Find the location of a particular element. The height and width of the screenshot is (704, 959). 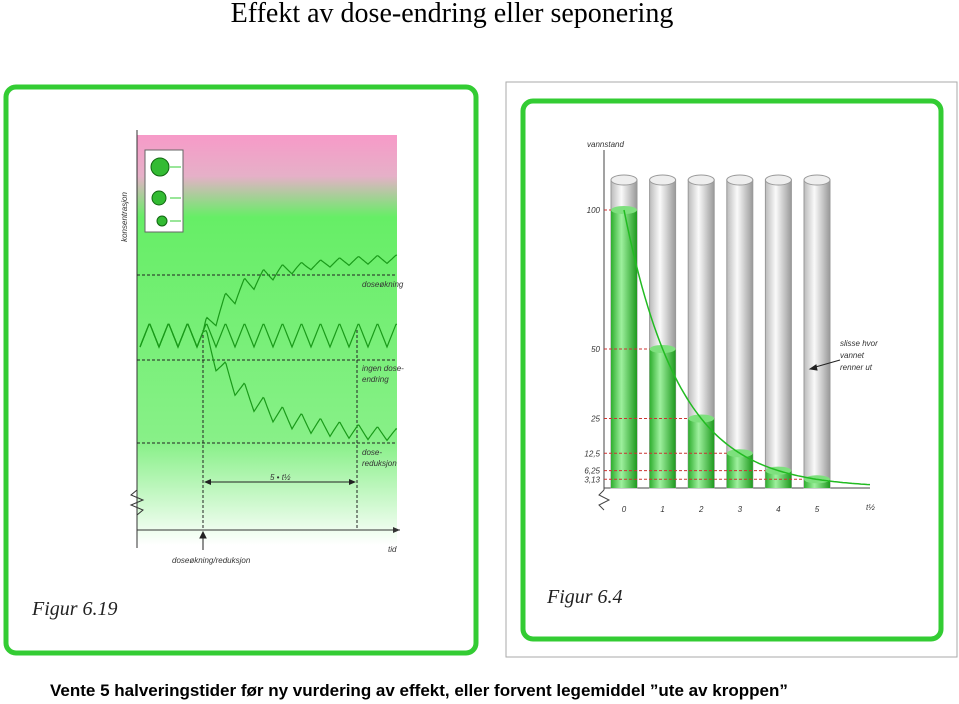

x-label: t½ is located at coordinates (870, 507).